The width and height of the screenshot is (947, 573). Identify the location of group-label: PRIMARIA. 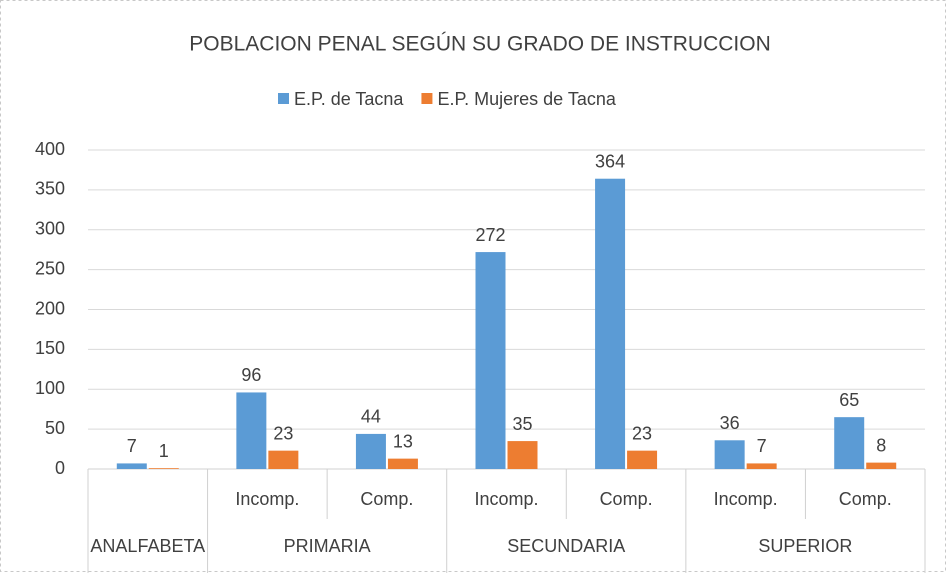
(327, 546).